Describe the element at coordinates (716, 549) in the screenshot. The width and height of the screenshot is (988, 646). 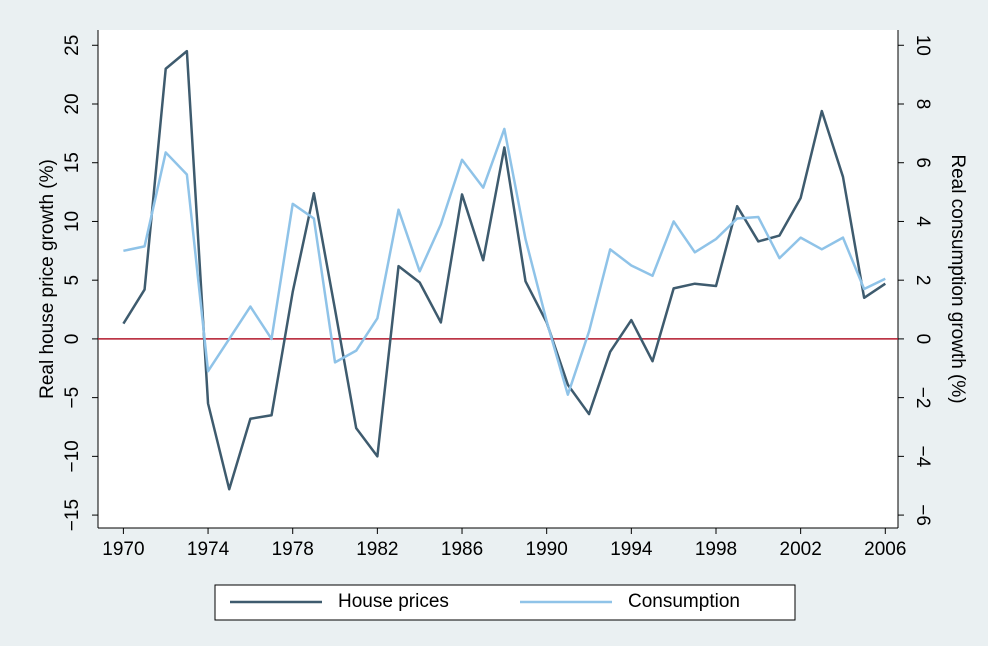
I see `x-tick-label: 1998` at that location.